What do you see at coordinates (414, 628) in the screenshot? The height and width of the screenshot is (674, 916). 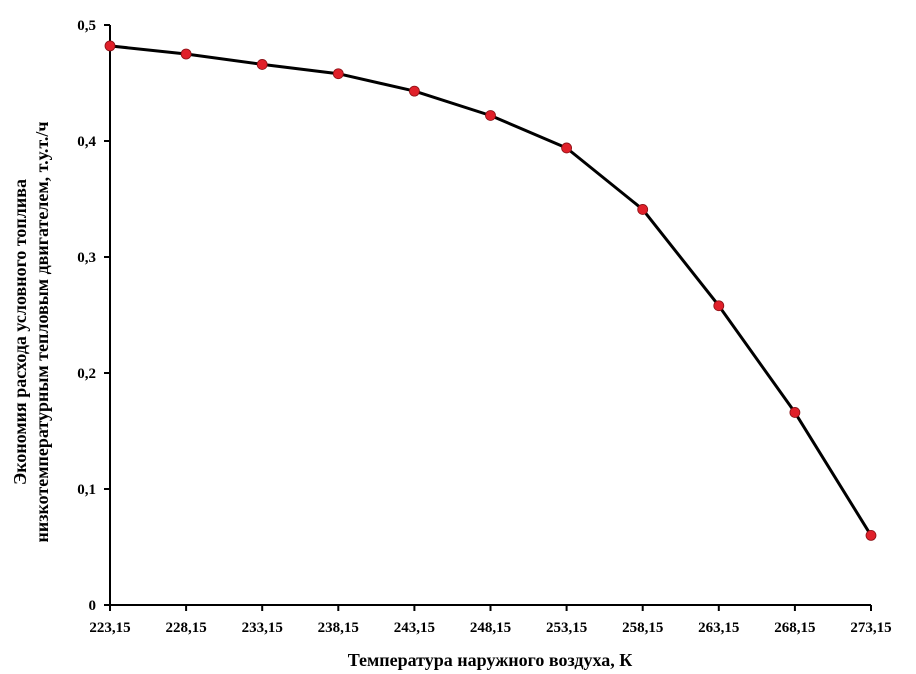 I see `x-tick-label: 243,15` at bounding box center [414, 628].